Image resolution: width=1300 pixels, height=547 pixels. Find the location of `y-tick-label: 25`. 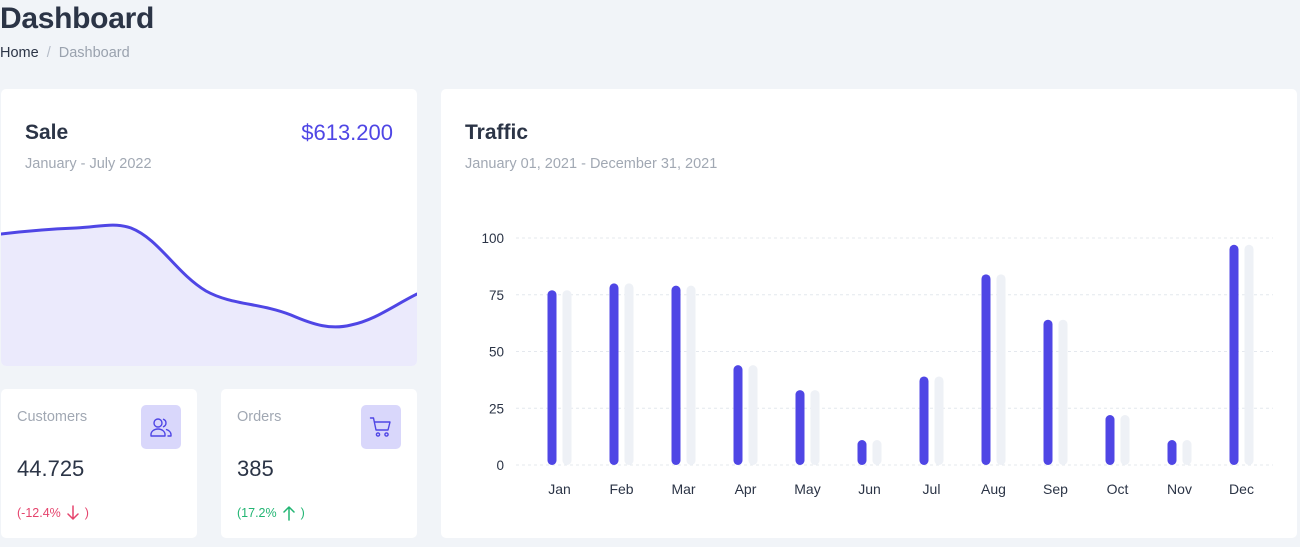

y-tick-label: 25 is located at coordinates (496, 408).